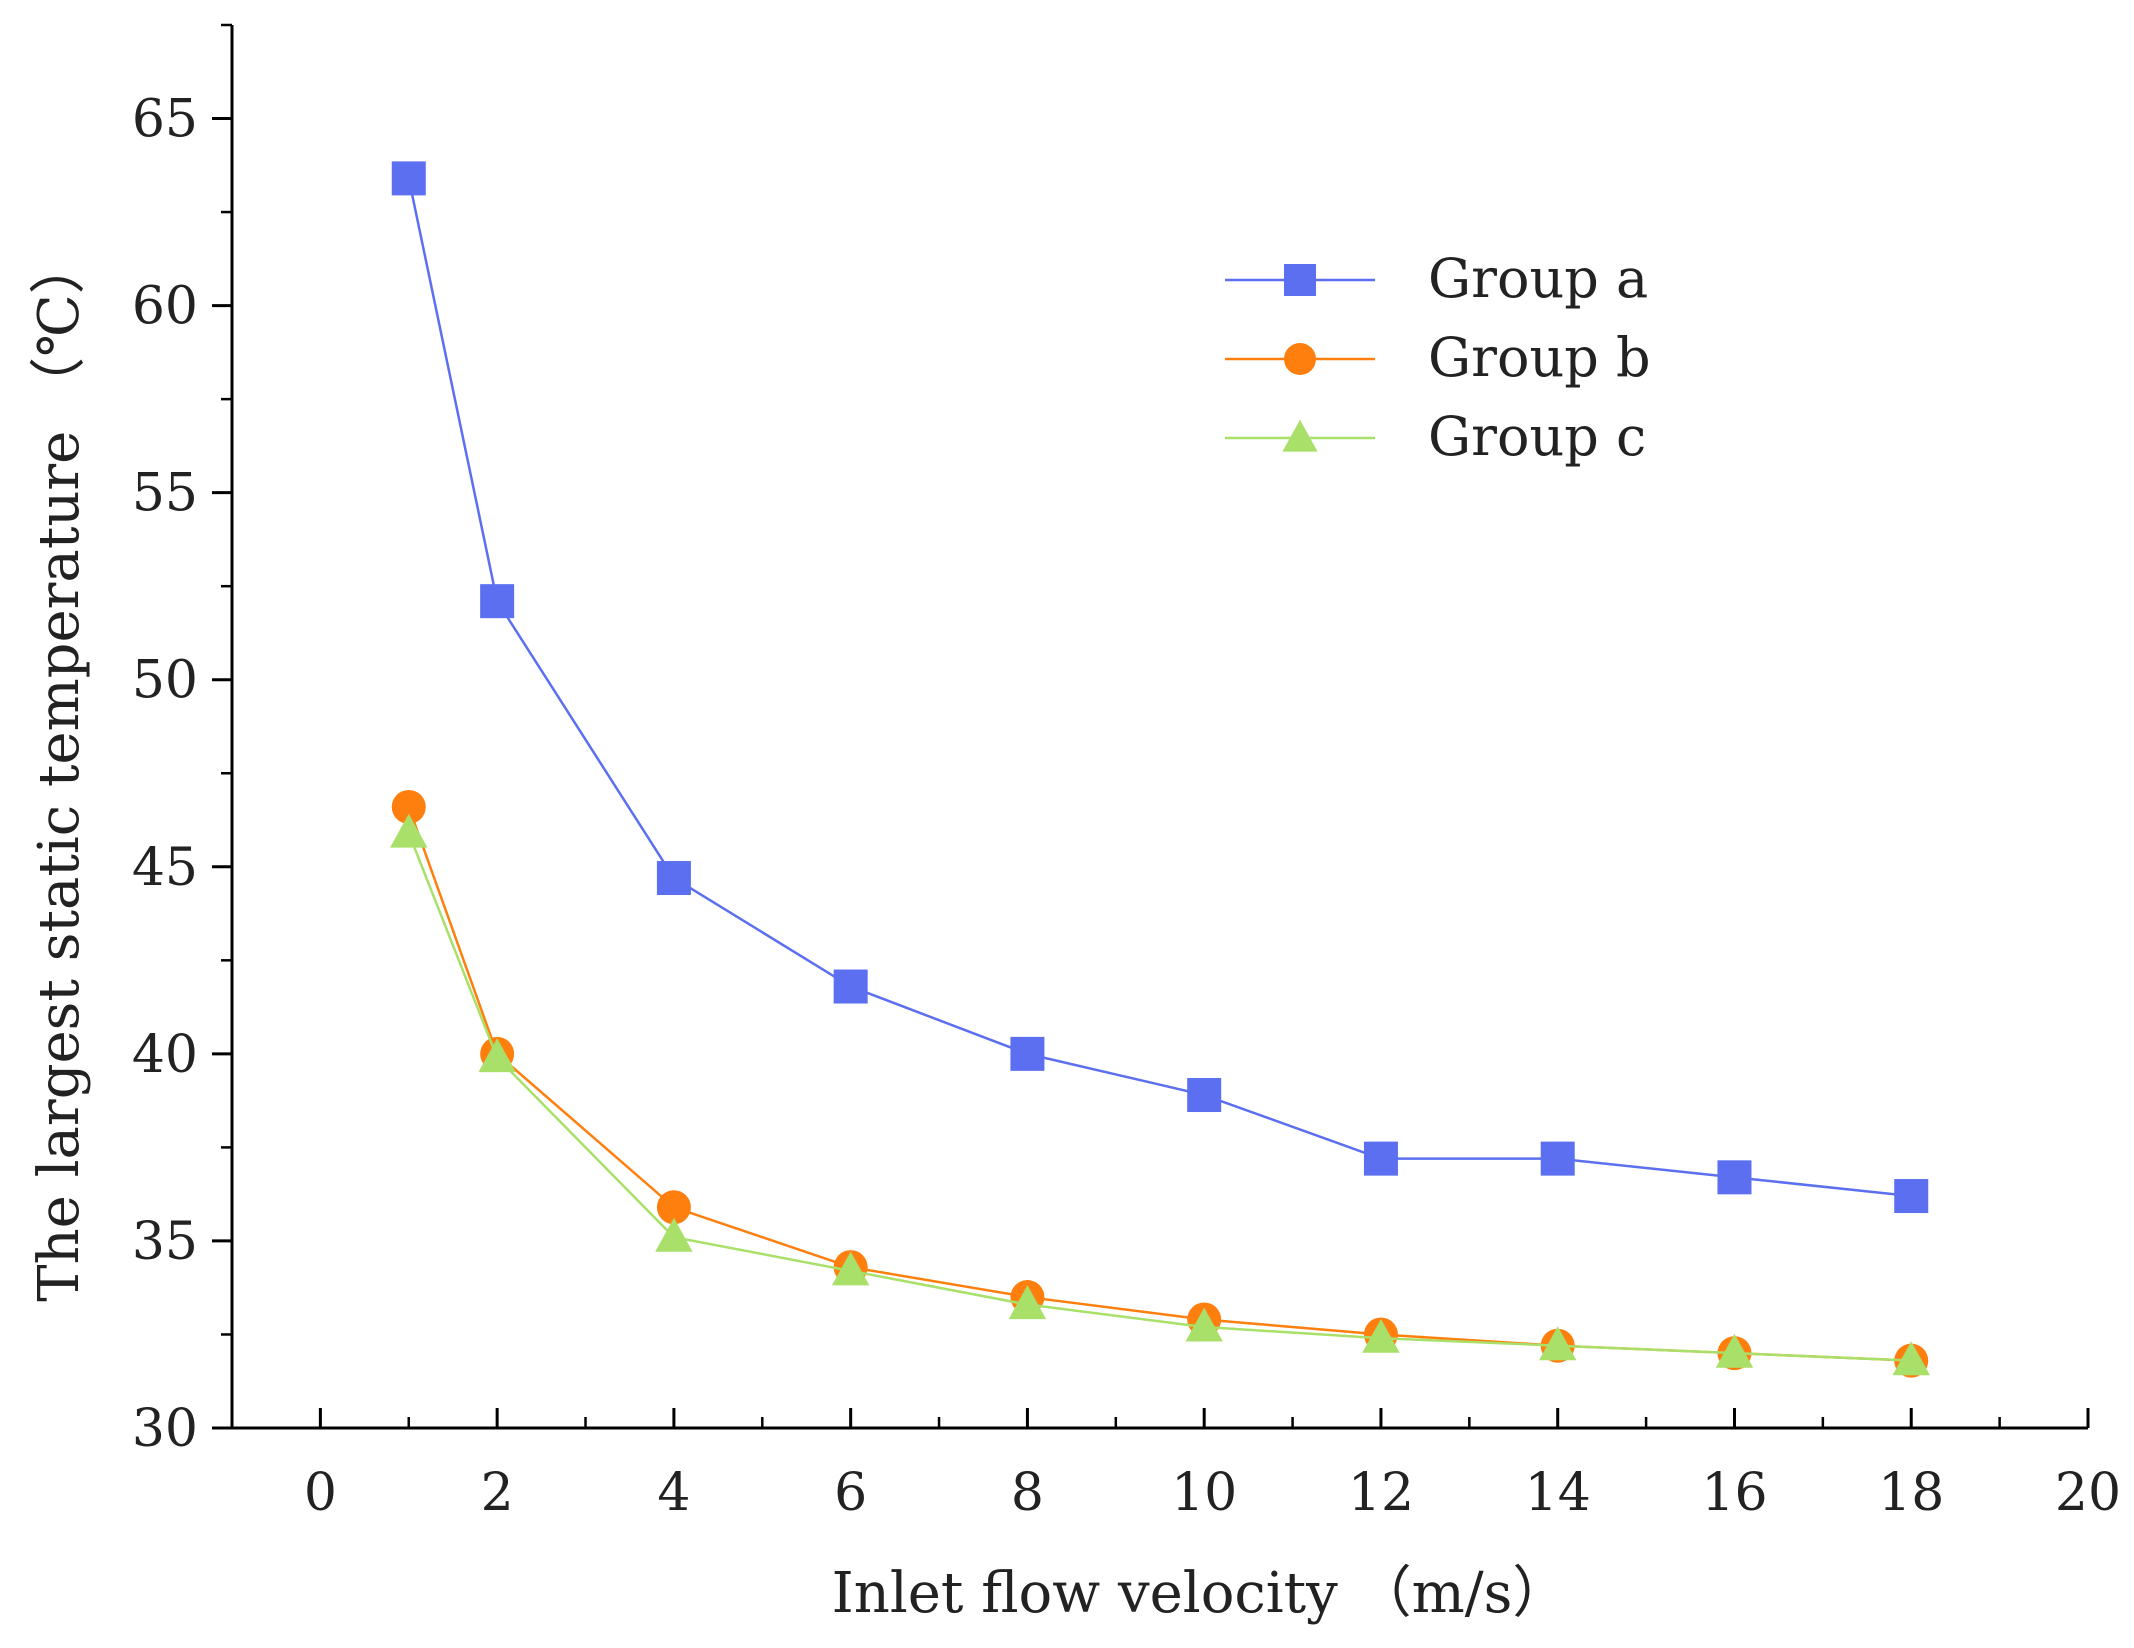 The height and width of the screenshot is (1648, 2134). What do you see at coordinates (165, 494) in the screenshot?
I see `y-tick-label: 55` at bounding box center [165, 494].